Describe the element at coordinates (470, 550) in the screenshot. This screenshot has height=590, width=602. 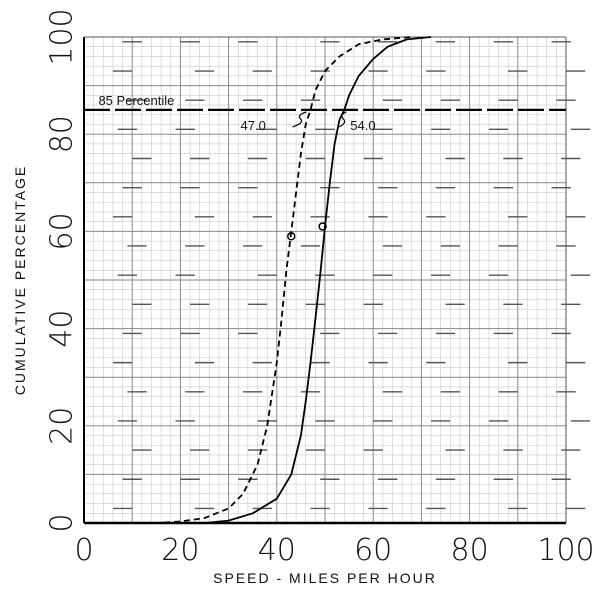
I see `x-tick-label: 80` at that location.